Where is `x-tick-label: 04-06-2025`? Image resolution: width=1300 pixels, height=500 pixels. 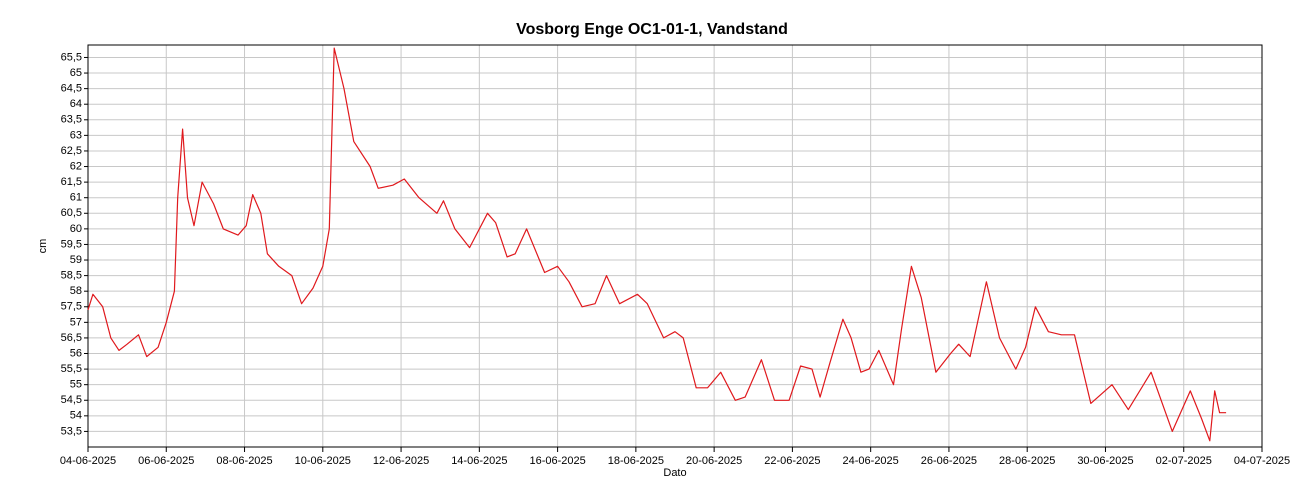 x-tick-label: 04-06-2025 is located at coordinates (88, 461).